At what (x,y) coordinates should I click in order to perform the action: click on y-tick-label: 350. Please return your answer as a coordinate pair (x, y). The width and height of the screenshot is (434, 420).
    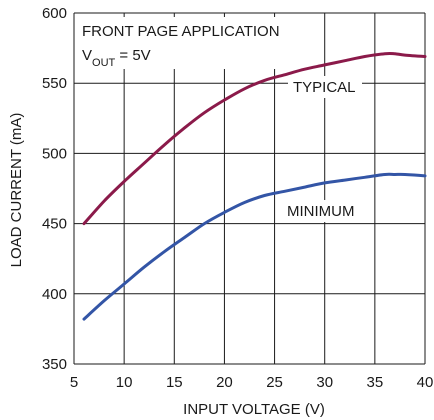
    Looking at the image, I should click on (54, 364).